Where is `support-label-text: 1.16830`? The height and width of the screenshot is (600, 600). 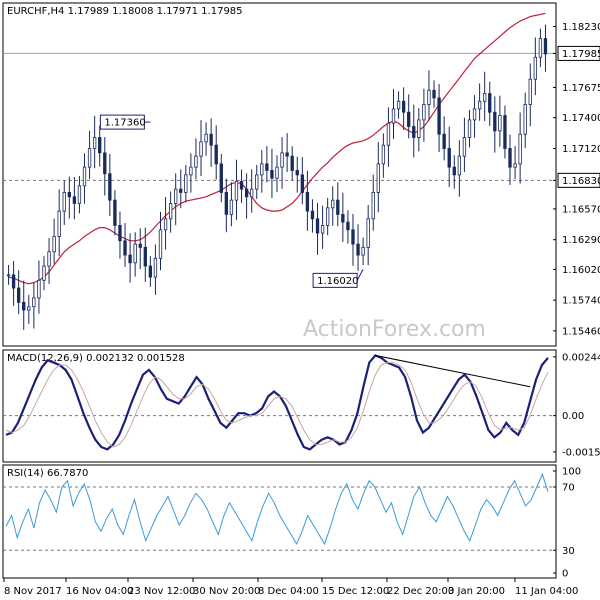
support-label-text: 1.16830 is located at coordinates (581, 181).